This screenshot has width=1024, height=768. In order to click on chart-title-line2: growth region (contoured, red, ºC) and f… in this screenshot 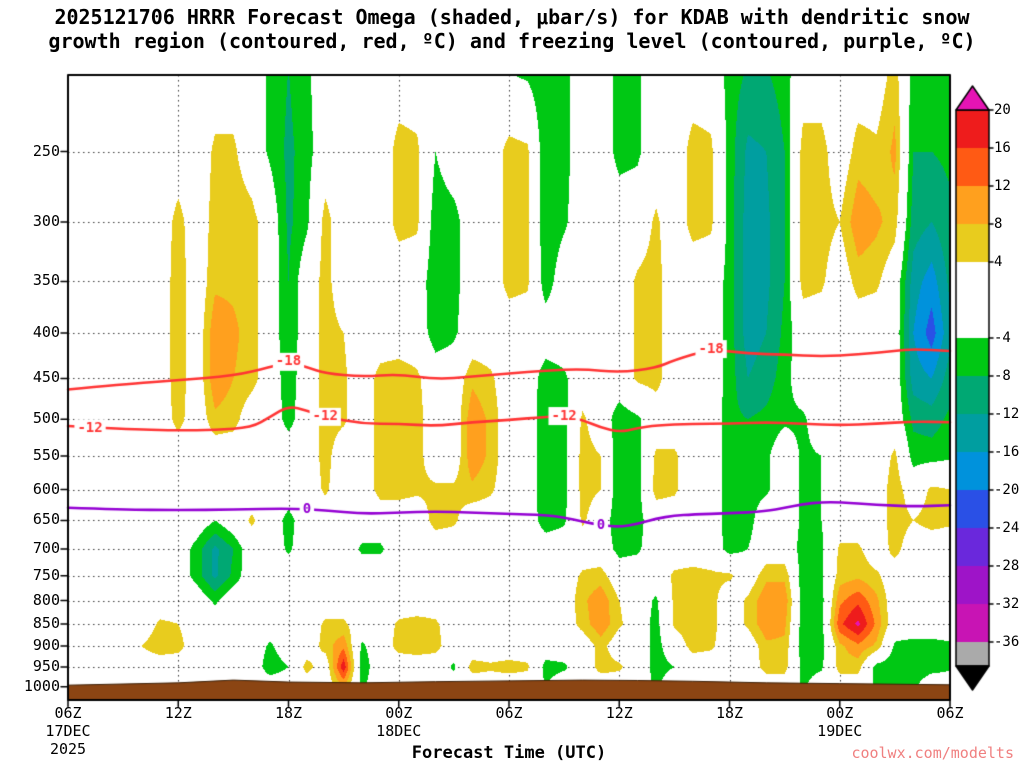, I will do `click(512, 41)`.